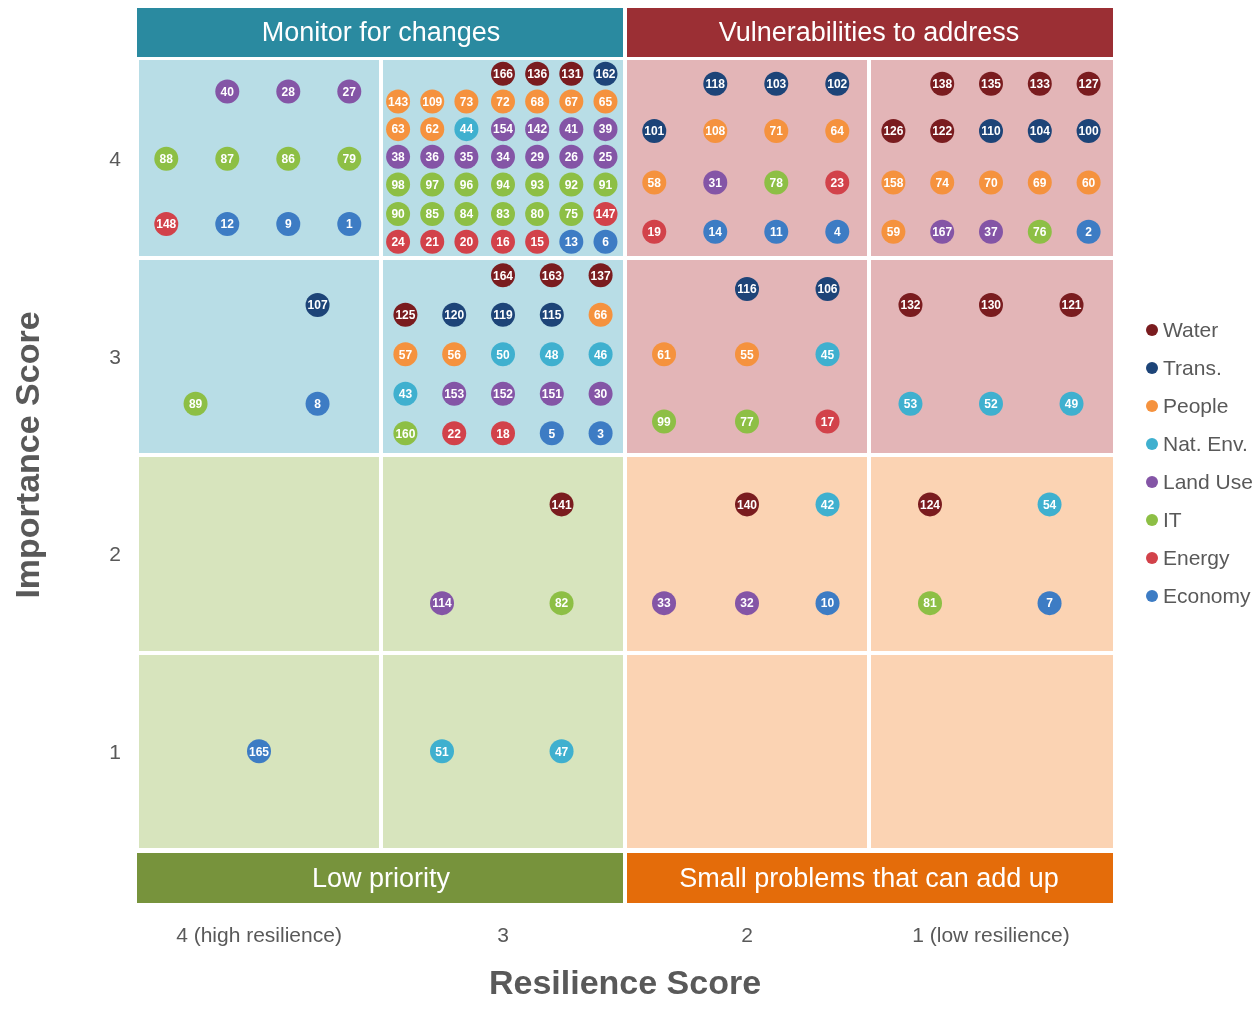  What do you see at coordinates (503, 934) in the screenshot?
I see `x-tick-label: 3` at bounding box center [503, 934].